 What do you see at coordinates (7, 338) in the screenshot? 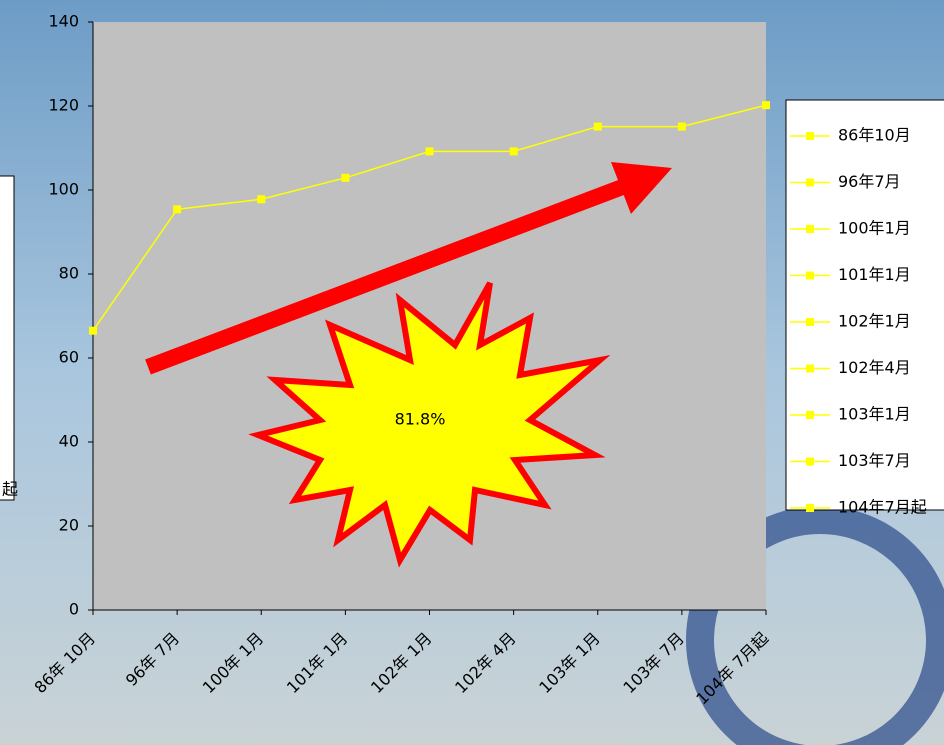
I see `left-fragment-box` at bounding box center [7, 338].